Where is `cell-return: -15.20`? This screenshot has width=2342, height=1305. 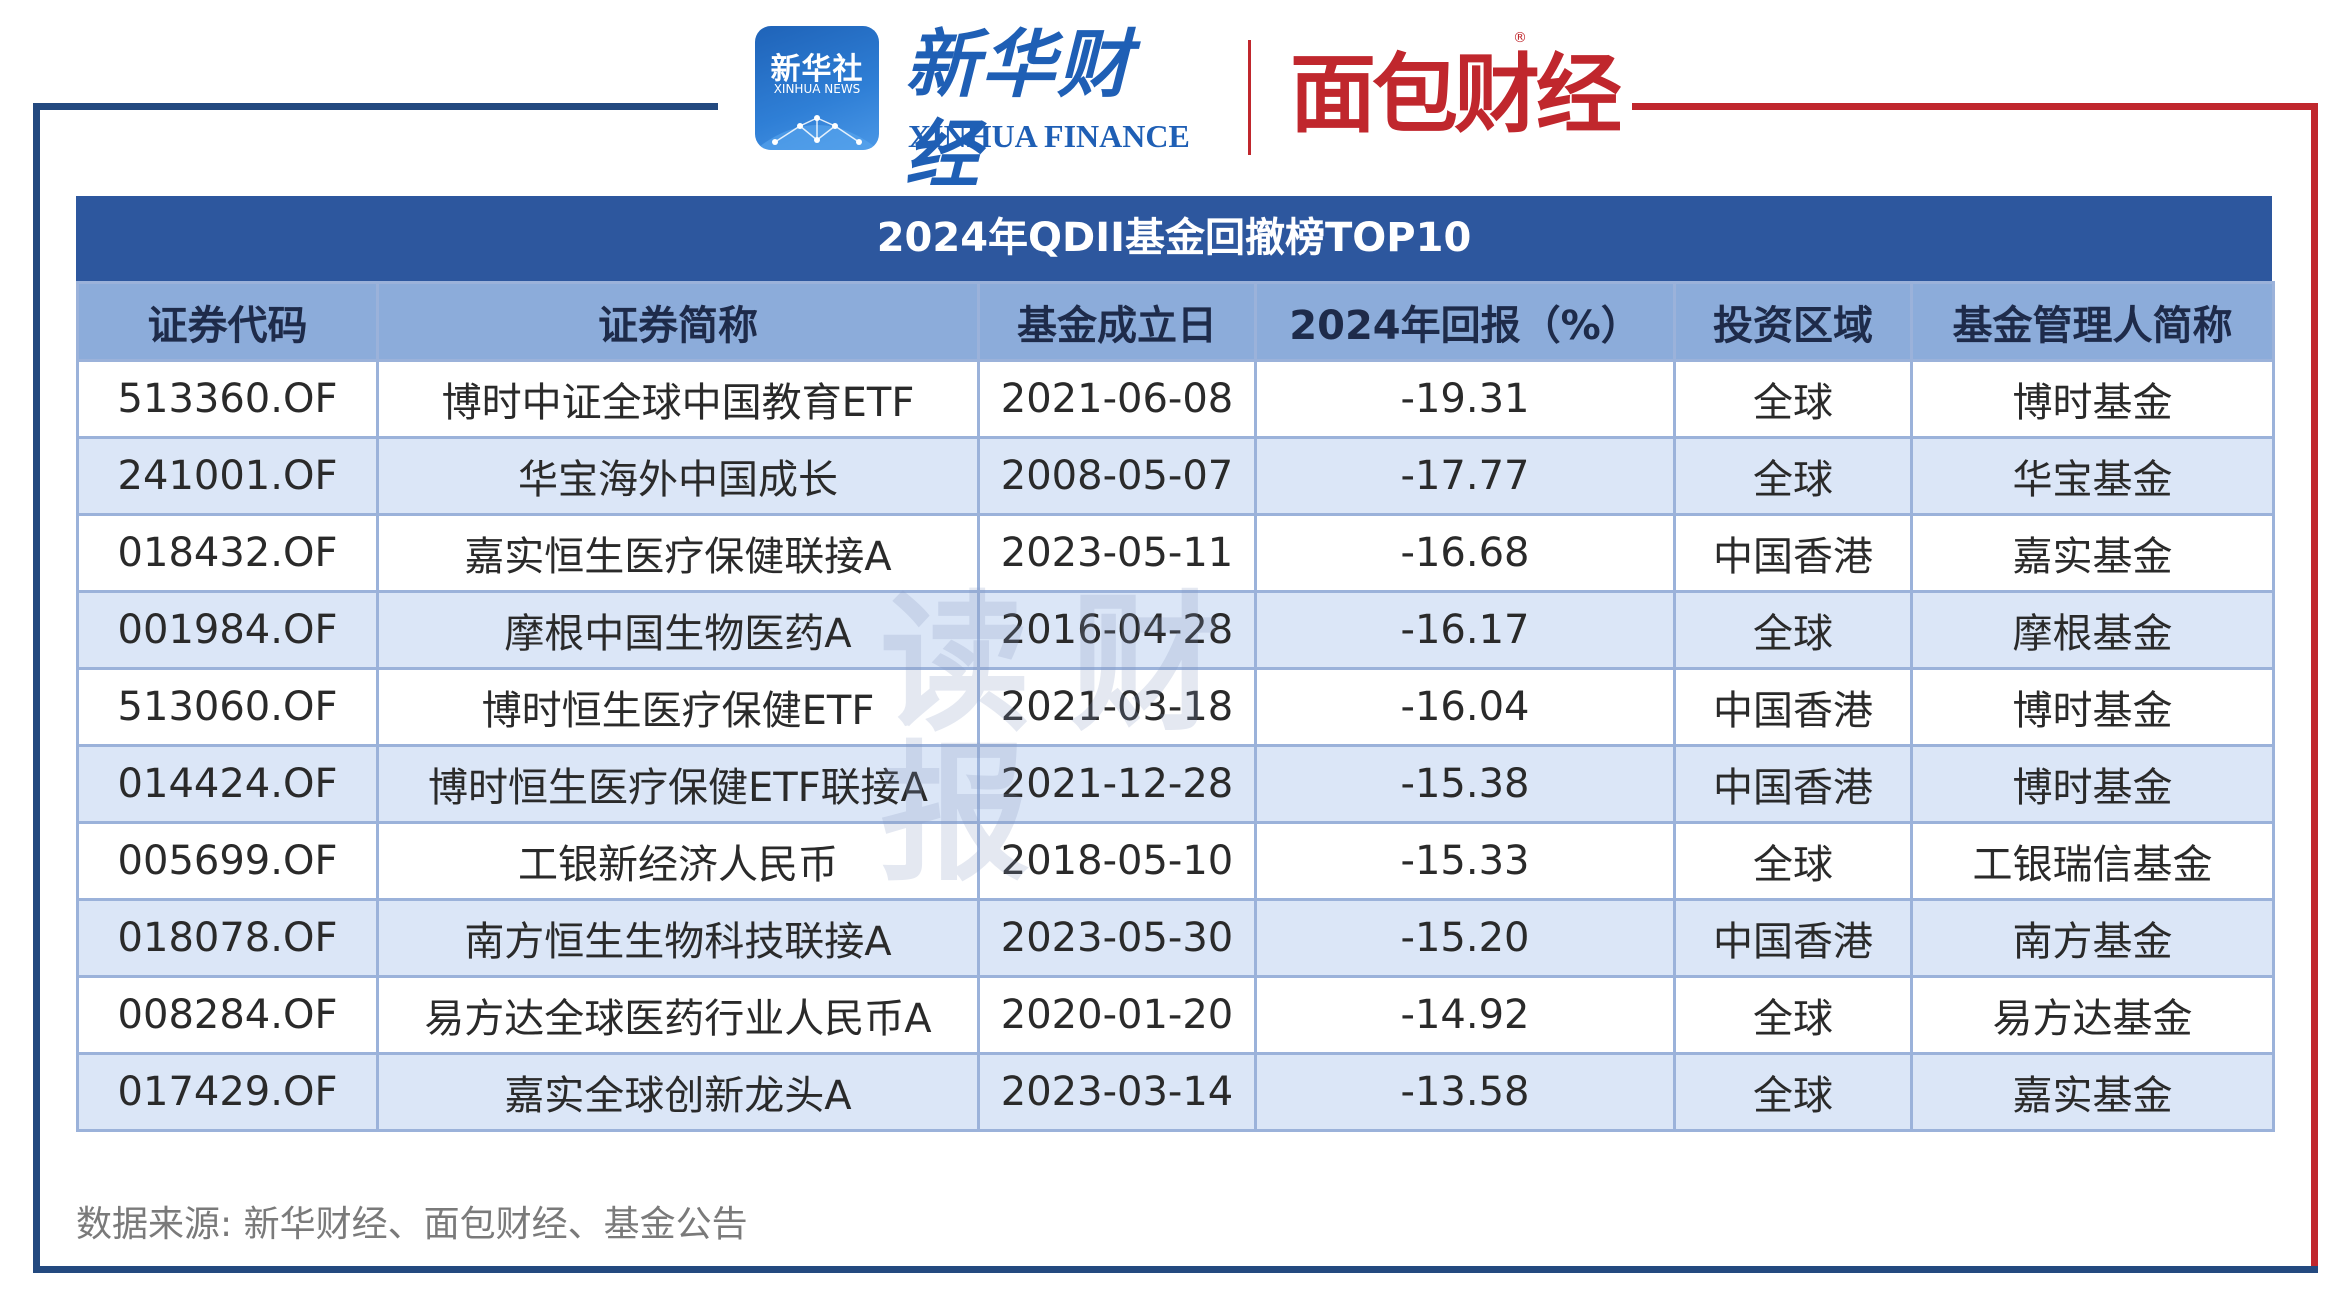
cell-return: -15.20 is located at coordinates (1465, 938).